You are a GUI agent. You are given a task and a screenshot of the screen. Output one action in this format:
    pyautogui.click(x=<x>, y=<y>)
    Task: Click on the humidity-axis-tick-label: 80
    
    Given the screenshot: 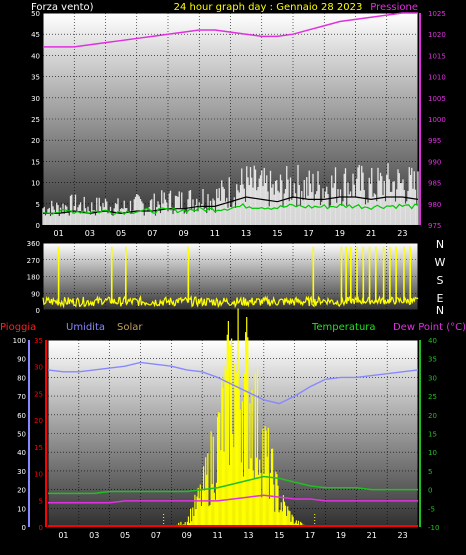 What is the action you would take?
    pyautogui.click(x=21, y=378)
    